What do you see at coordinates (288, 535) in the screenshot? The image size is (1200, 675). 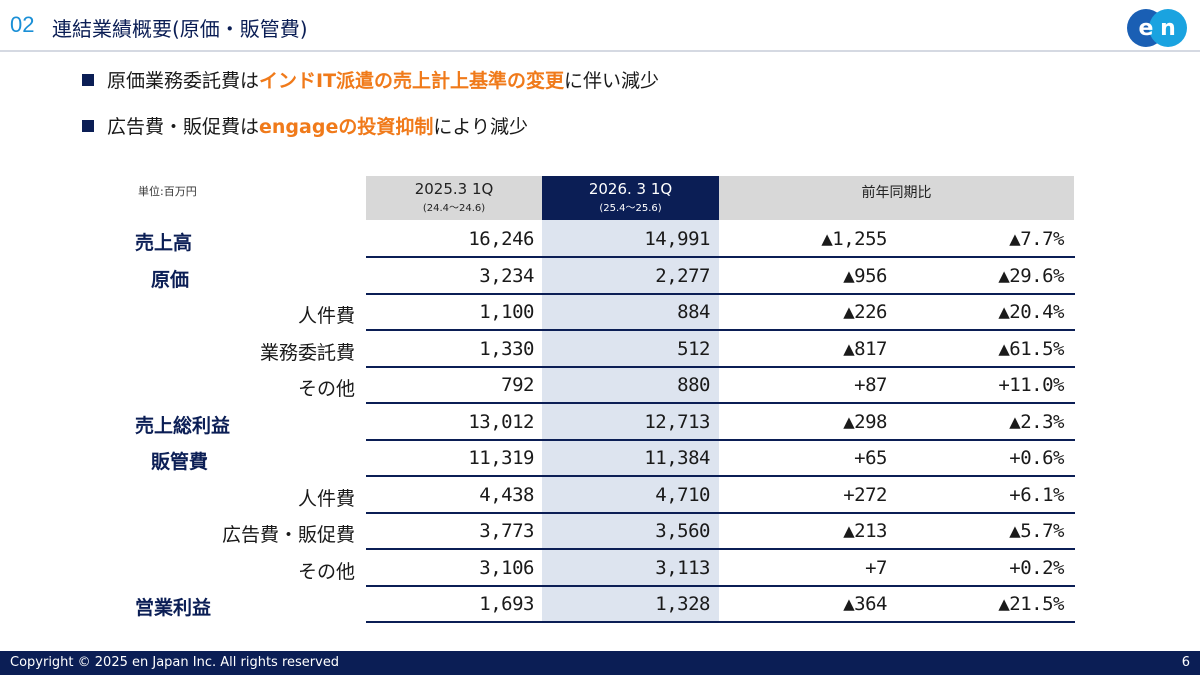 I see `row-label: 広告費・販促費` at bounding box center [288, 535].